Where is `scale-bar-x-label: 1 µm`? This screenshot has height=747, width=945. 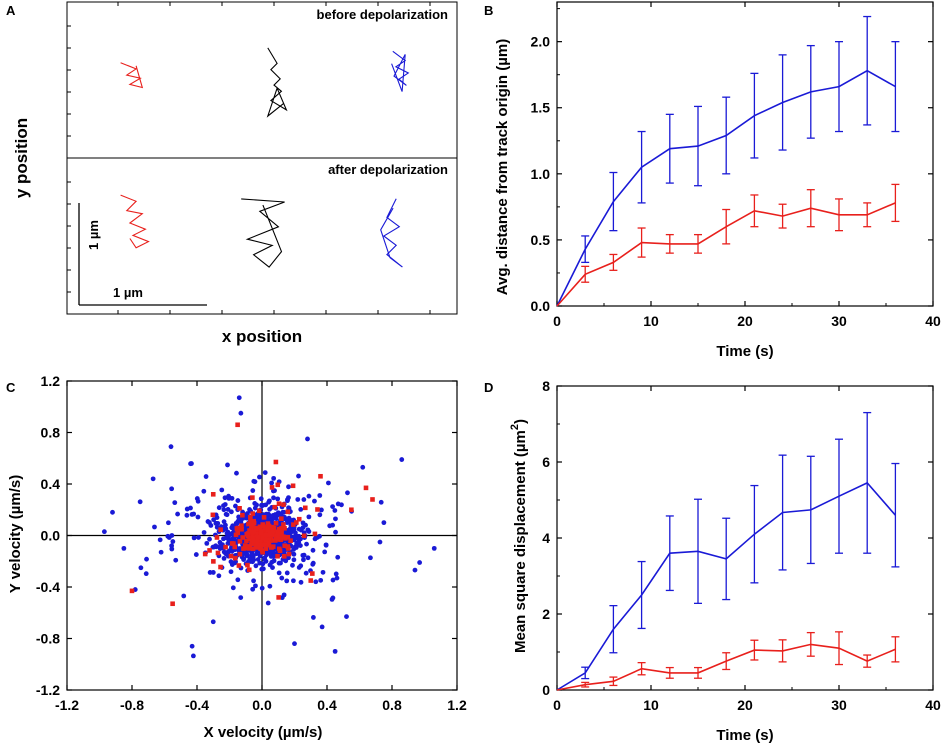 scale-bar-x-label: 1 µm is located at coordinates (128, 292).